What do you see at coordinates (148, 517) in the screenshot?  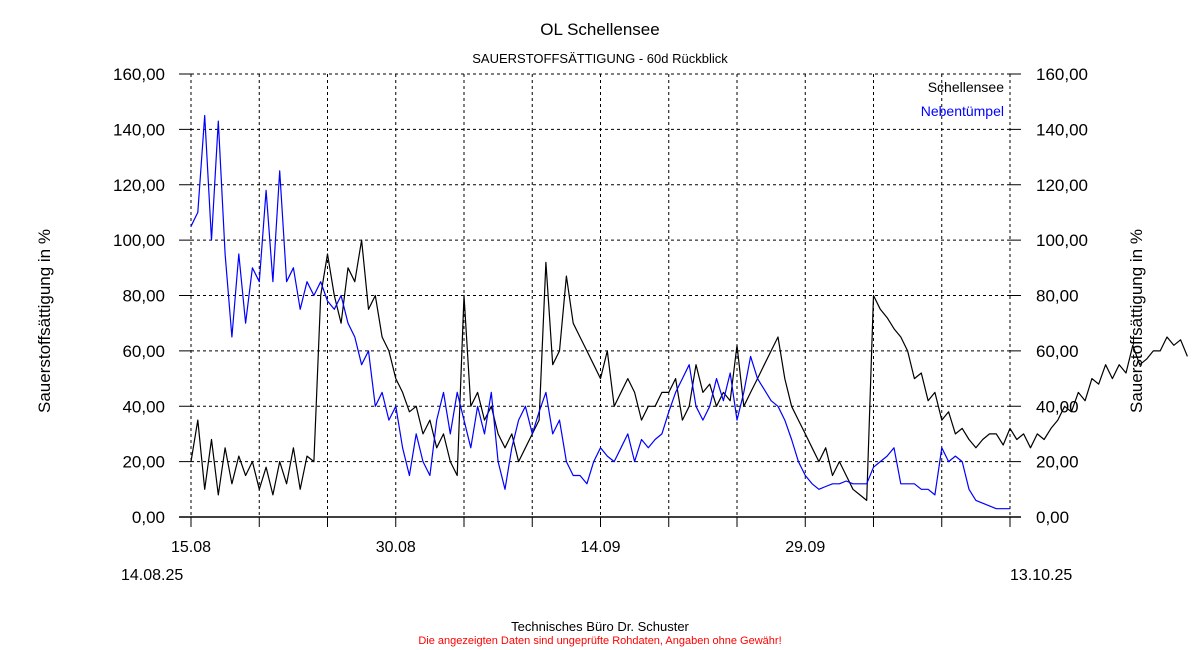 I see `y-tick-label-left: 0,00` at bounding box center [148, 517].